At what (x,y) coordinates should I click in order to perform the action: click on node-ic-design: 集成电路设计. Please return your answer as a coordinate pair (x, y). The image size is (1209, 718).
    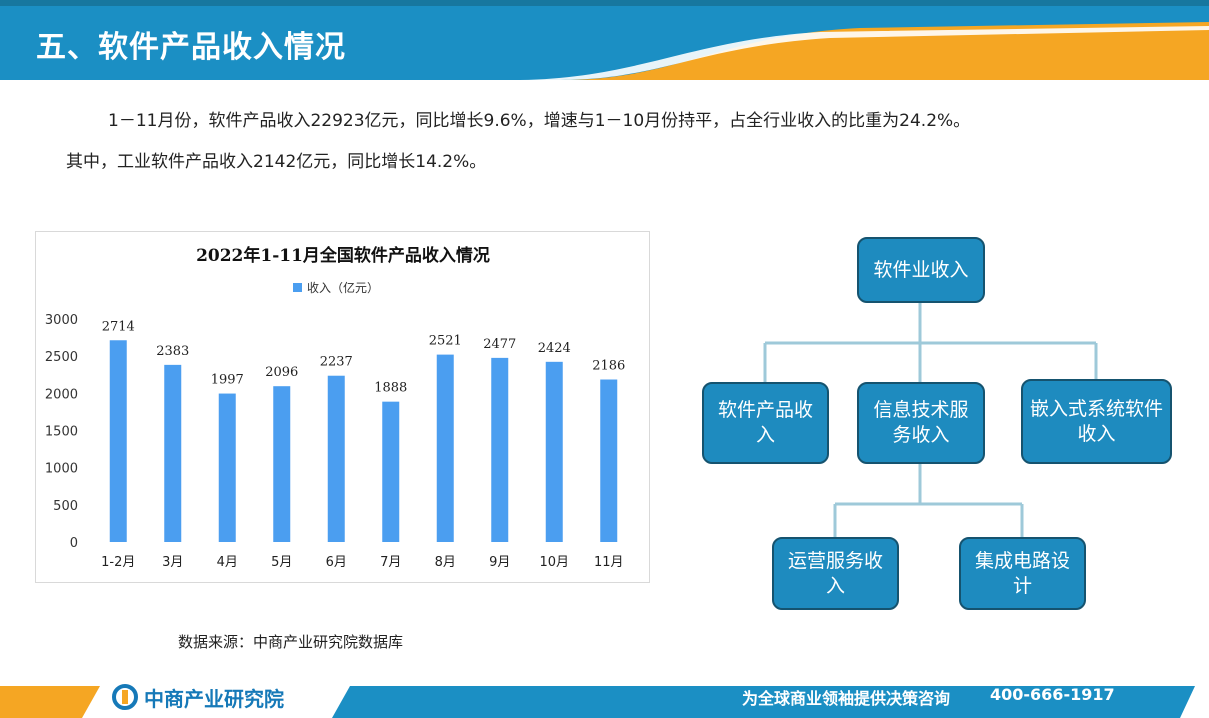
    Looking at the image, I should click on (1022, 573).